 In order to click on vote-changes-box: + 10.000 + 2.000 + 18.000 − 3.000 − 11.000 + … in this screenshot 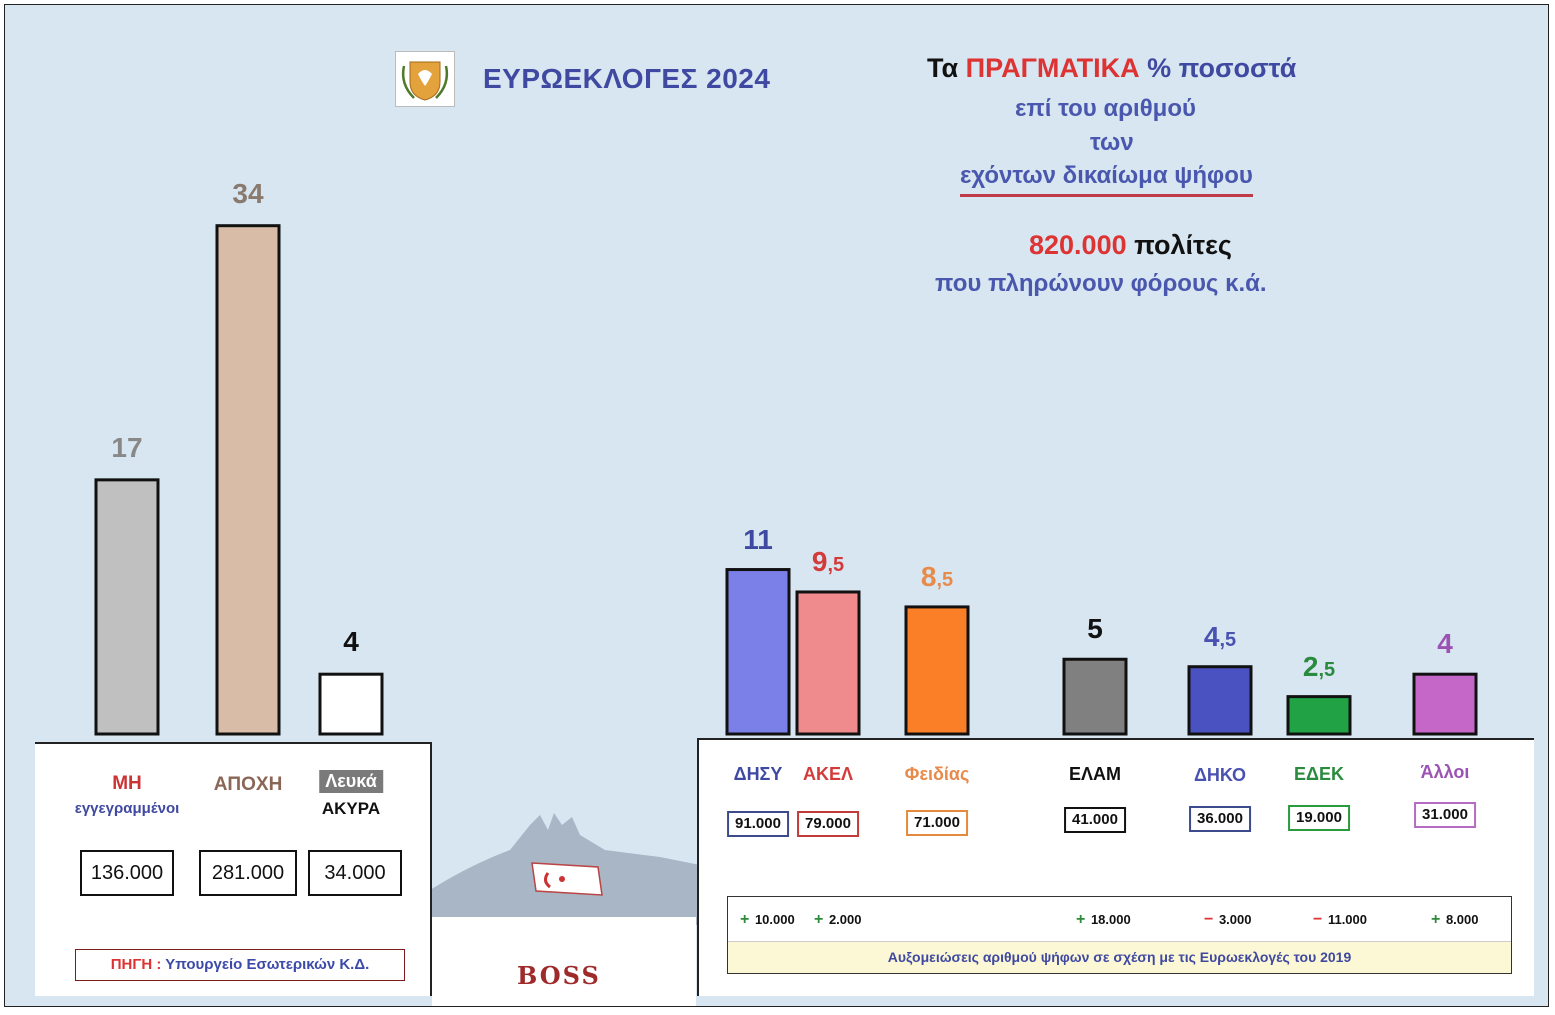, I will do `click(1119, 935)`.